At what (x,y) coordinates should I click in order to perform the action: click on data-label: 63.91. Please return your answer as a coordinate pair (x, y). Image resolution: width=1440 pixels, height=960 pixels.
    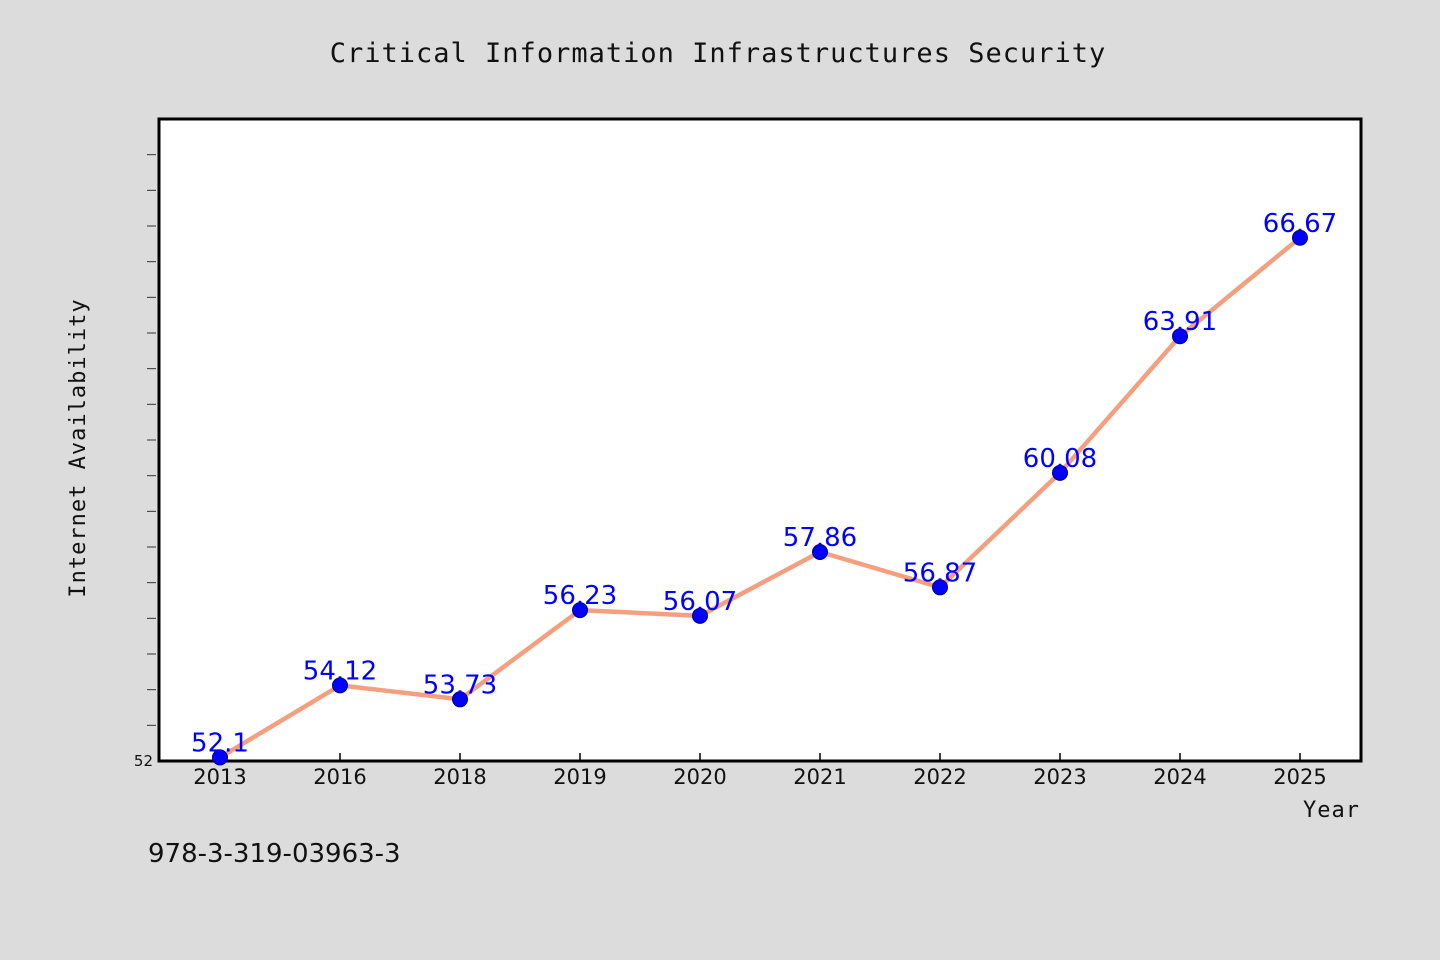
    Looking at the image, I should click on (1180, 322).